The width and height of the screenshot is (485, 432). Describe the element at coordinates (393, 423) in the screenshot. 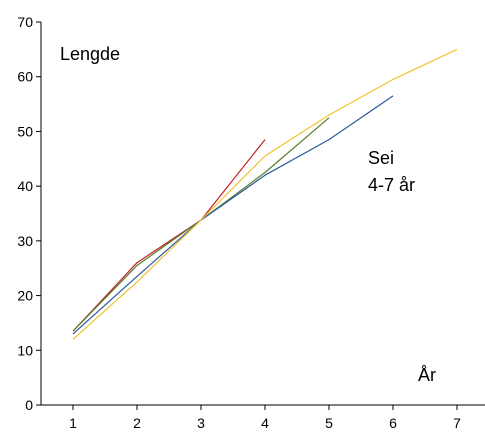

I see `x-tick-label: 6` at that location.